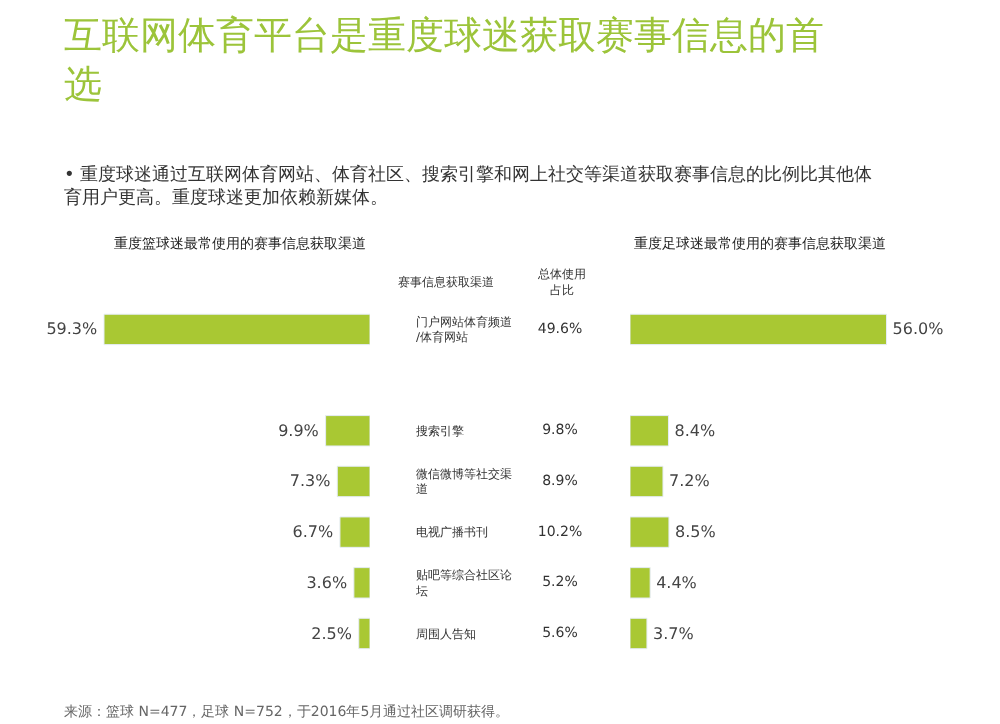 The image size is (1000, 724). I want to click on data-label: 8.5%, so click(695, 532).